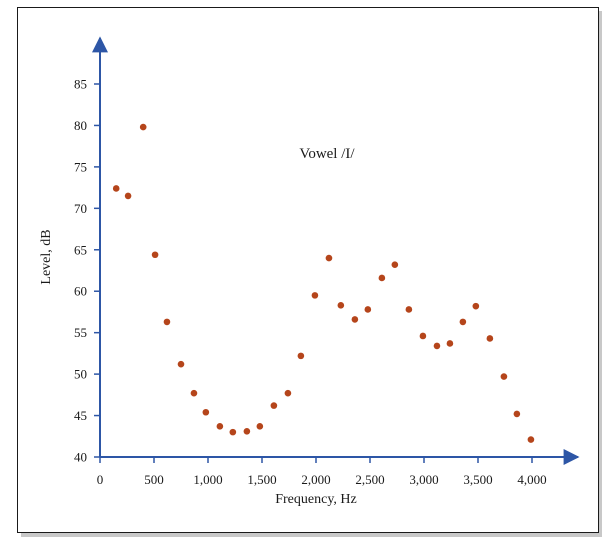 Image resolution: width=602 pixels, height=540 pixels. I want to click on x-tick-label: 0, so click(100, 479).